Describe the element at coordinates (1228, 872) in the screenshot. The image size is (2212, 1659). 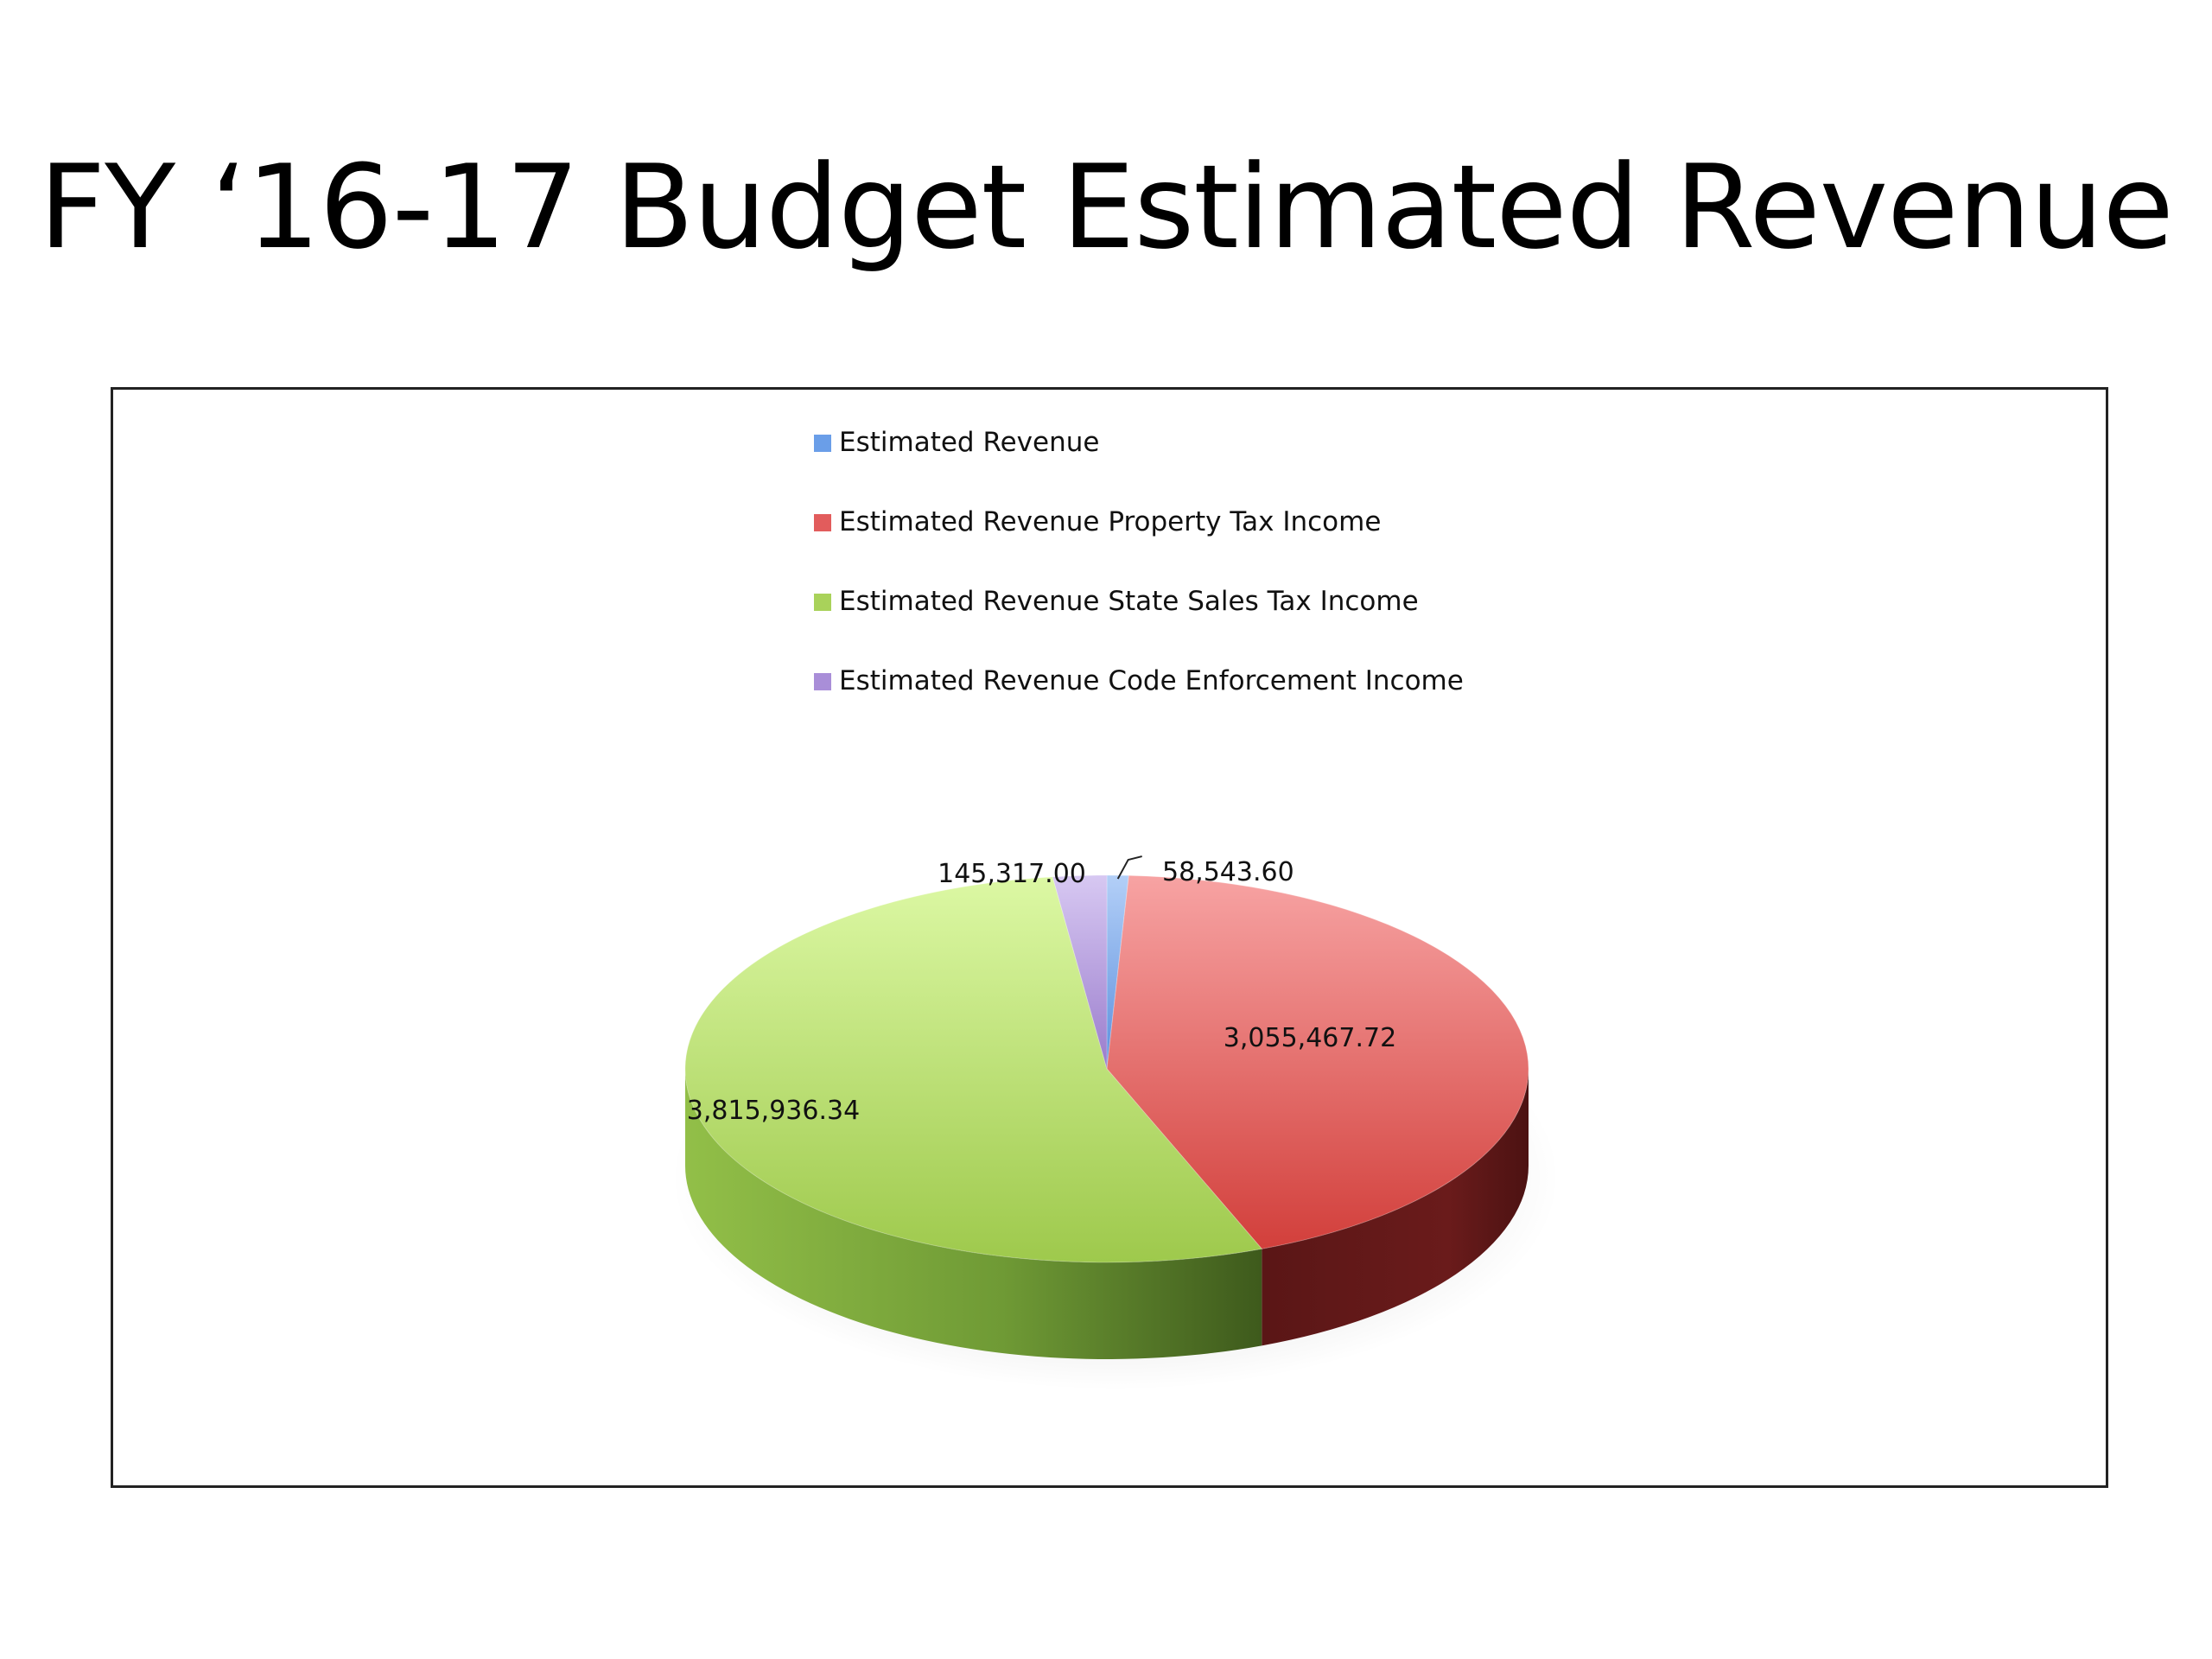
I see `data-label: 58,543.60` at that location.